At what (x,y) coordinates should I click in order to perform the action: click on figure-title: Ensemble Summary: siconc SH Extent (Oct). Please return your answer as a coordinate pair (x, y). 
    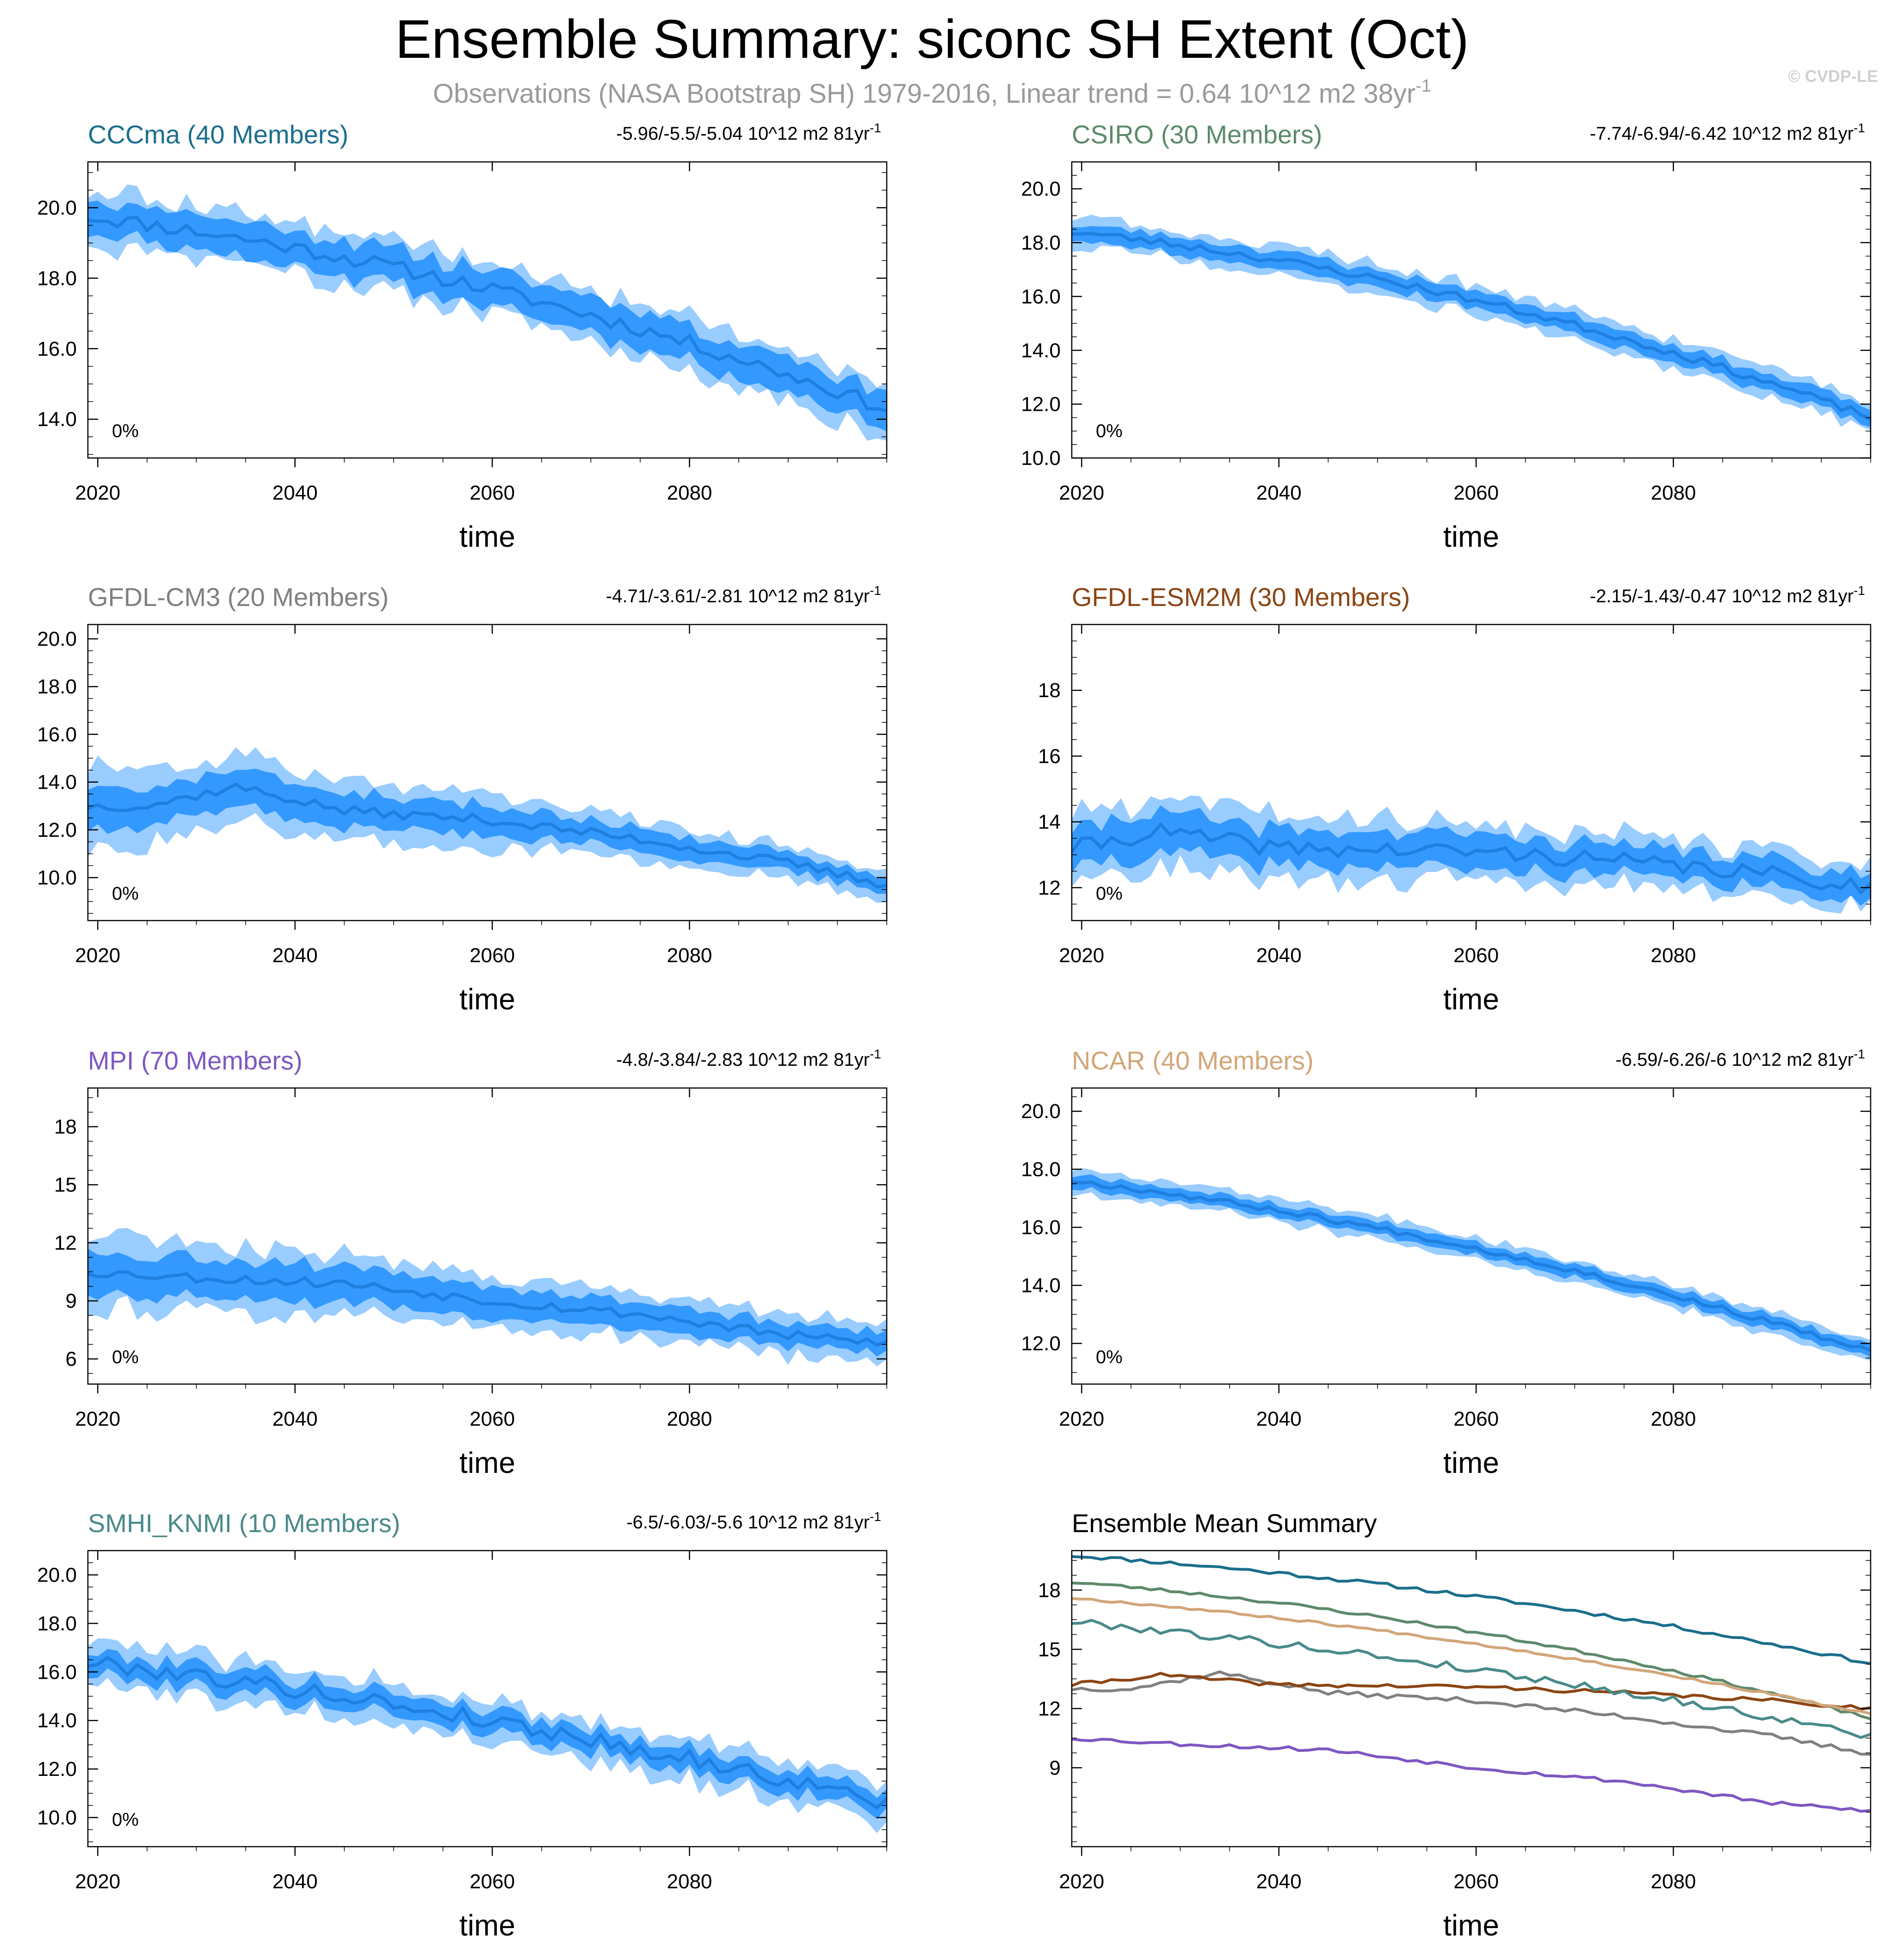
    Looking at the image, I should click on (932, 39).